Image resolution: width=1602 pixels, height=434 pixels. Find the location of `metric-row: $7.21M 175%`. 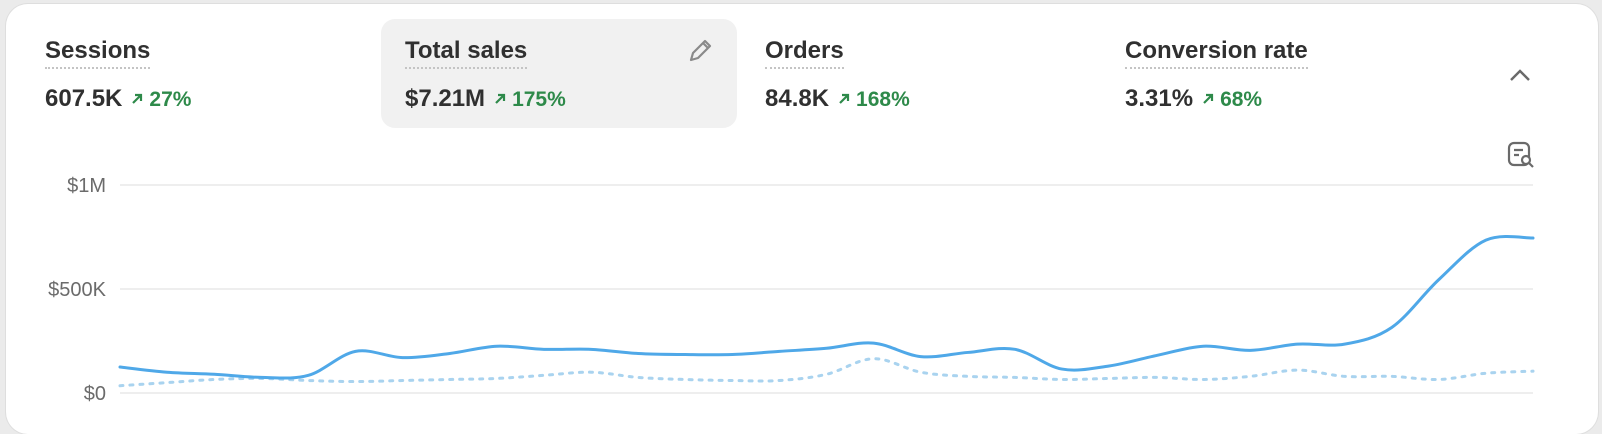

metric-row: $7.21M 175% is located at coordinates (485, 99).